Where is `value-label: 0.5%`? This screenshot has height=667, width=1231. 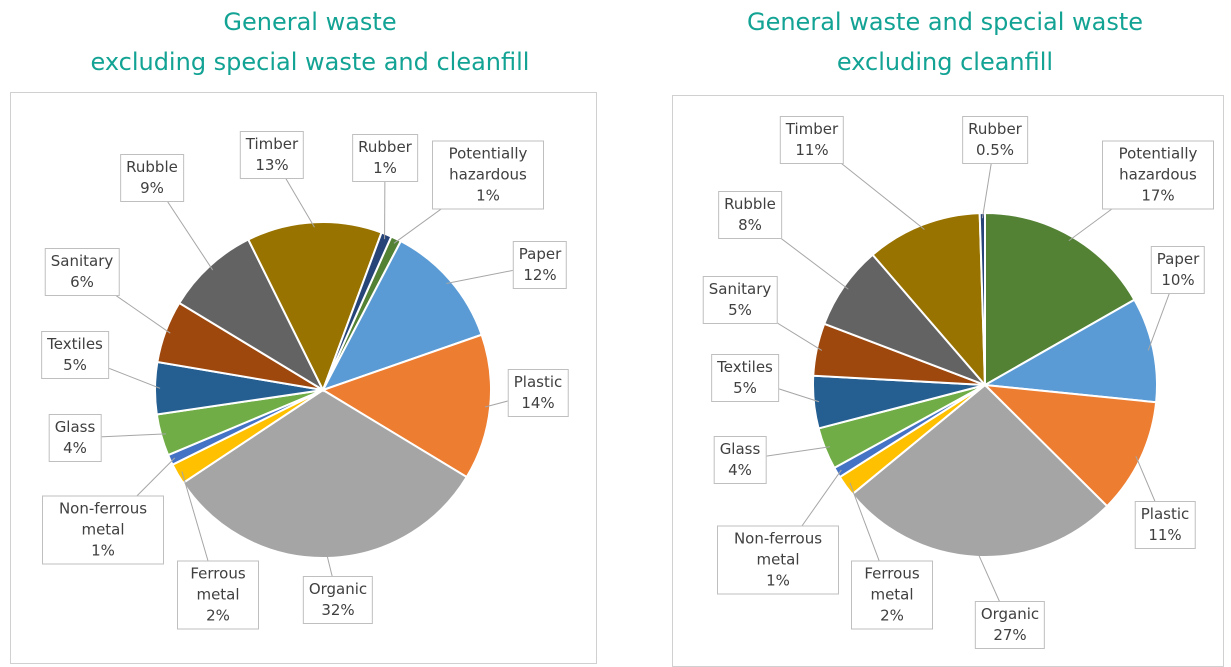 value-label: 0.5% is located at coordinates (995, 150).